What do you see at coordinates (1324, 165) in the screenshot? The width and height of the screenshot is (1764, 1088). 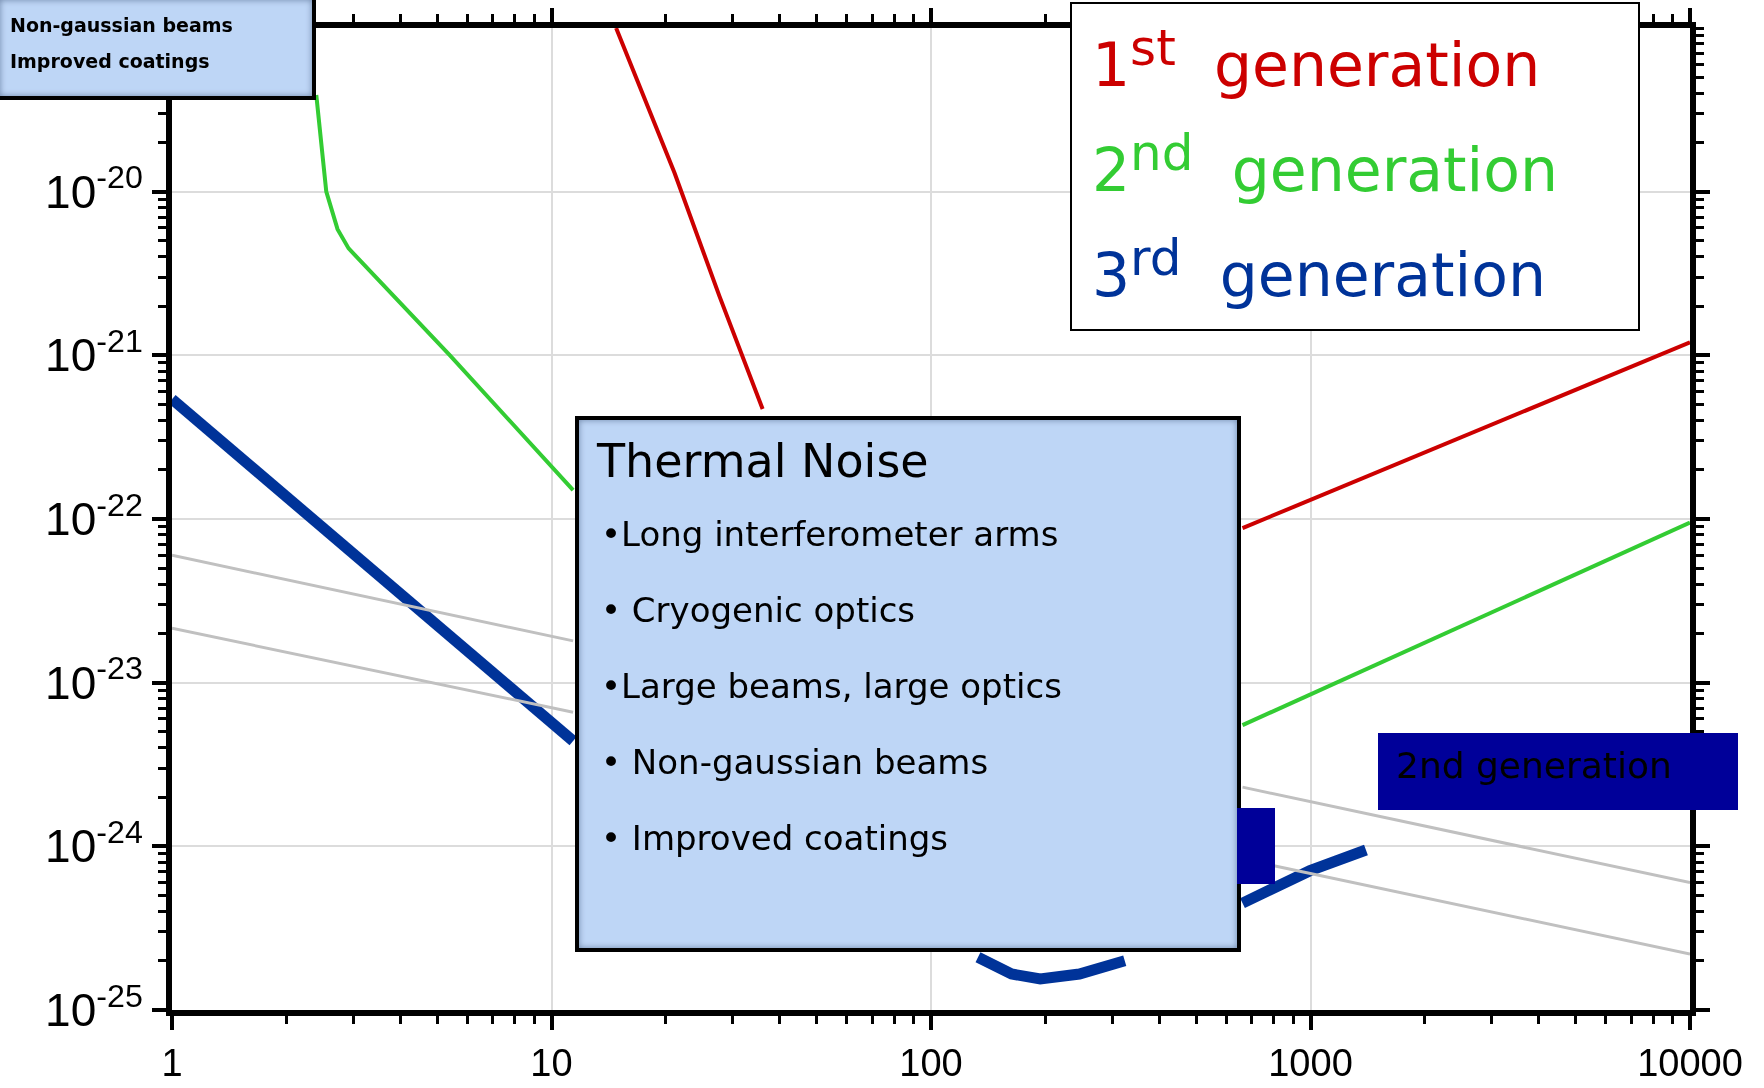 I see `text: 2$^{nd}$ generation` at bounding box center [1324, 165].